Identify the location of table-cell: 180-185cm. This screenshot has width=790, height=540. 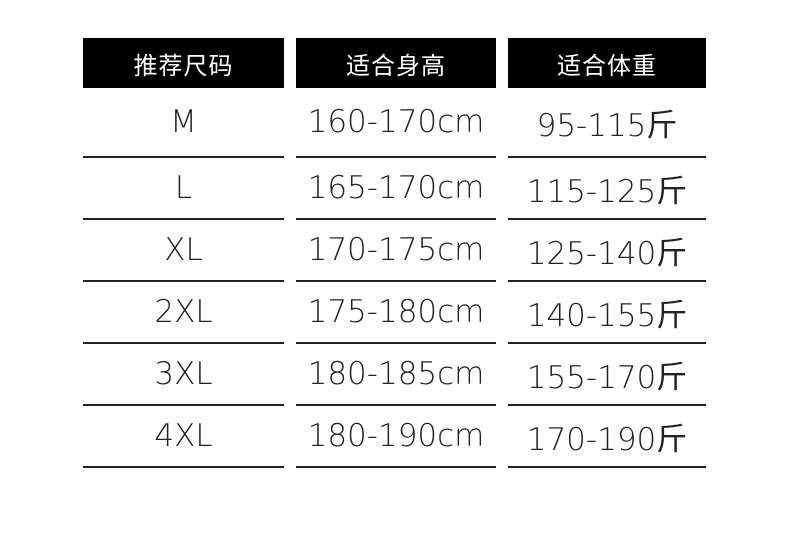
(396, 375).